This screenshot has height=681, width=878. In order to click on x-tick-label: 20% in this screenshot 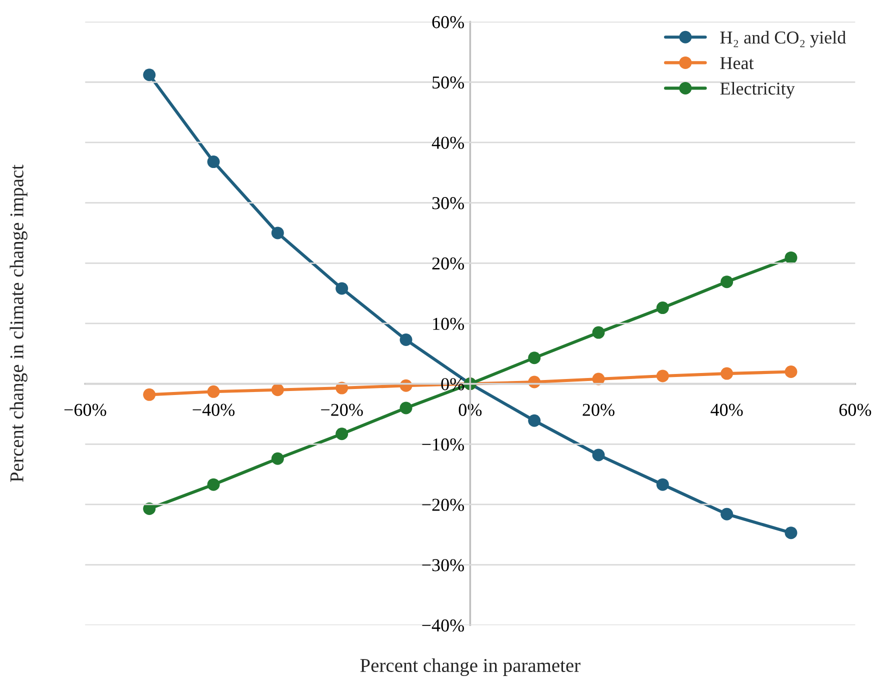, I will do `click(598, 410)`.